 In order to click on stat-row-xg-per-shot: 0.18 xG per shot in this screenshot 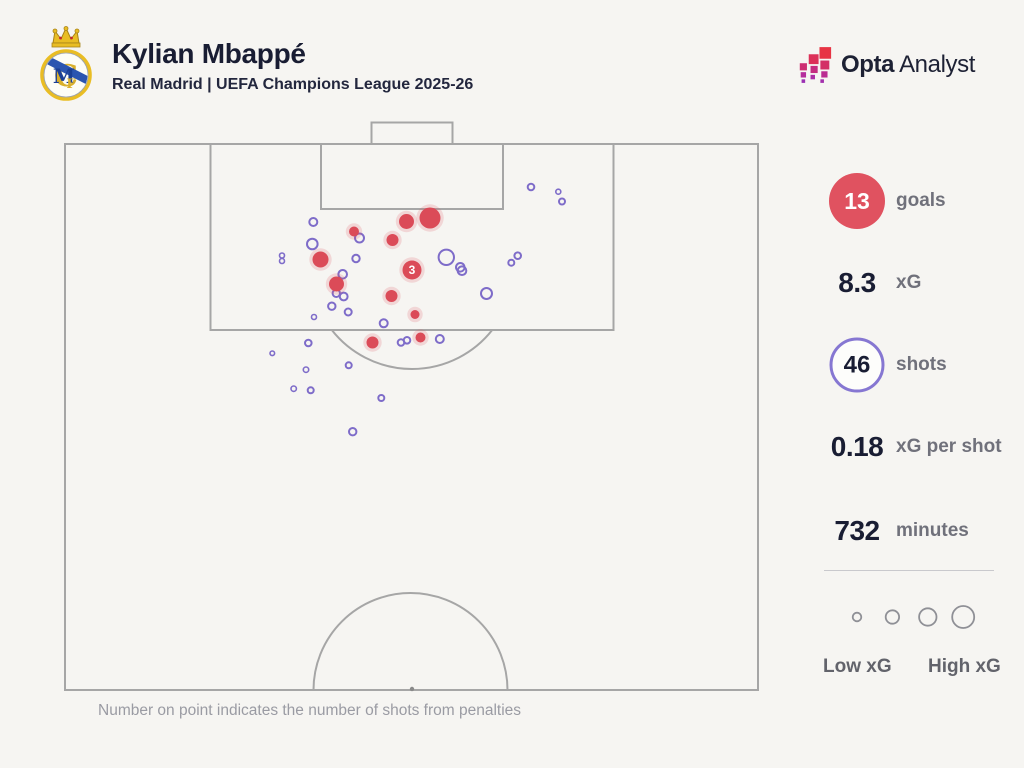, I will do `click(907, 447)`.